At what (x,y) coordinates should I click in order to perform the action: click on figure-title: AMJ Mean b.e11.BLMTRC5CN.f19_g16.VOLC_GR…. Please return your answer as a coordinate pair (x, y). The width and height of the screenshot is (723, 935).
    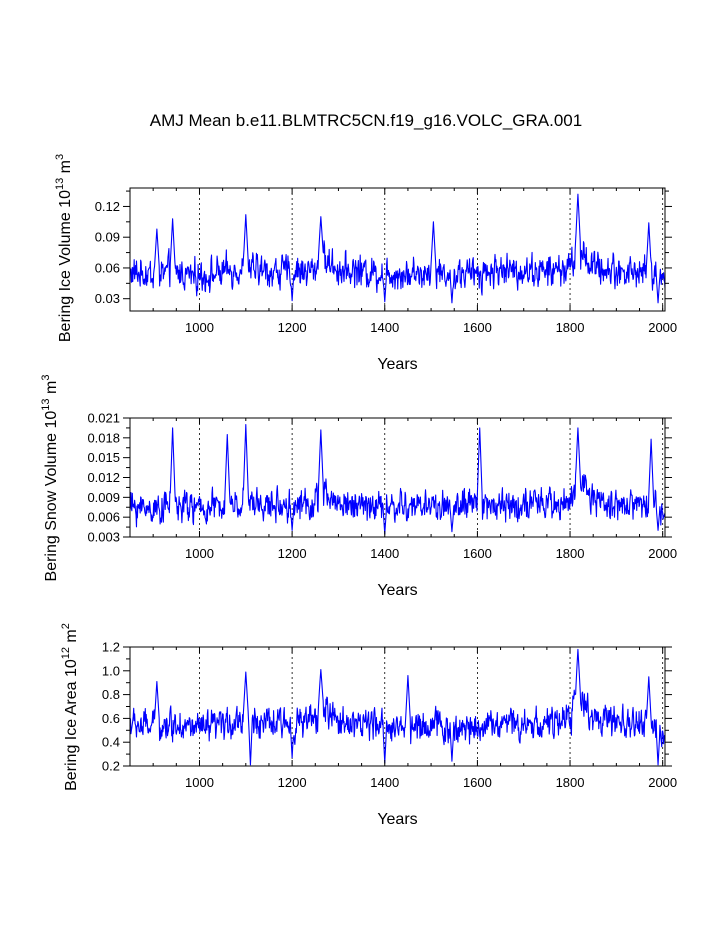
    Looking at the image, I should click on (366, 120).